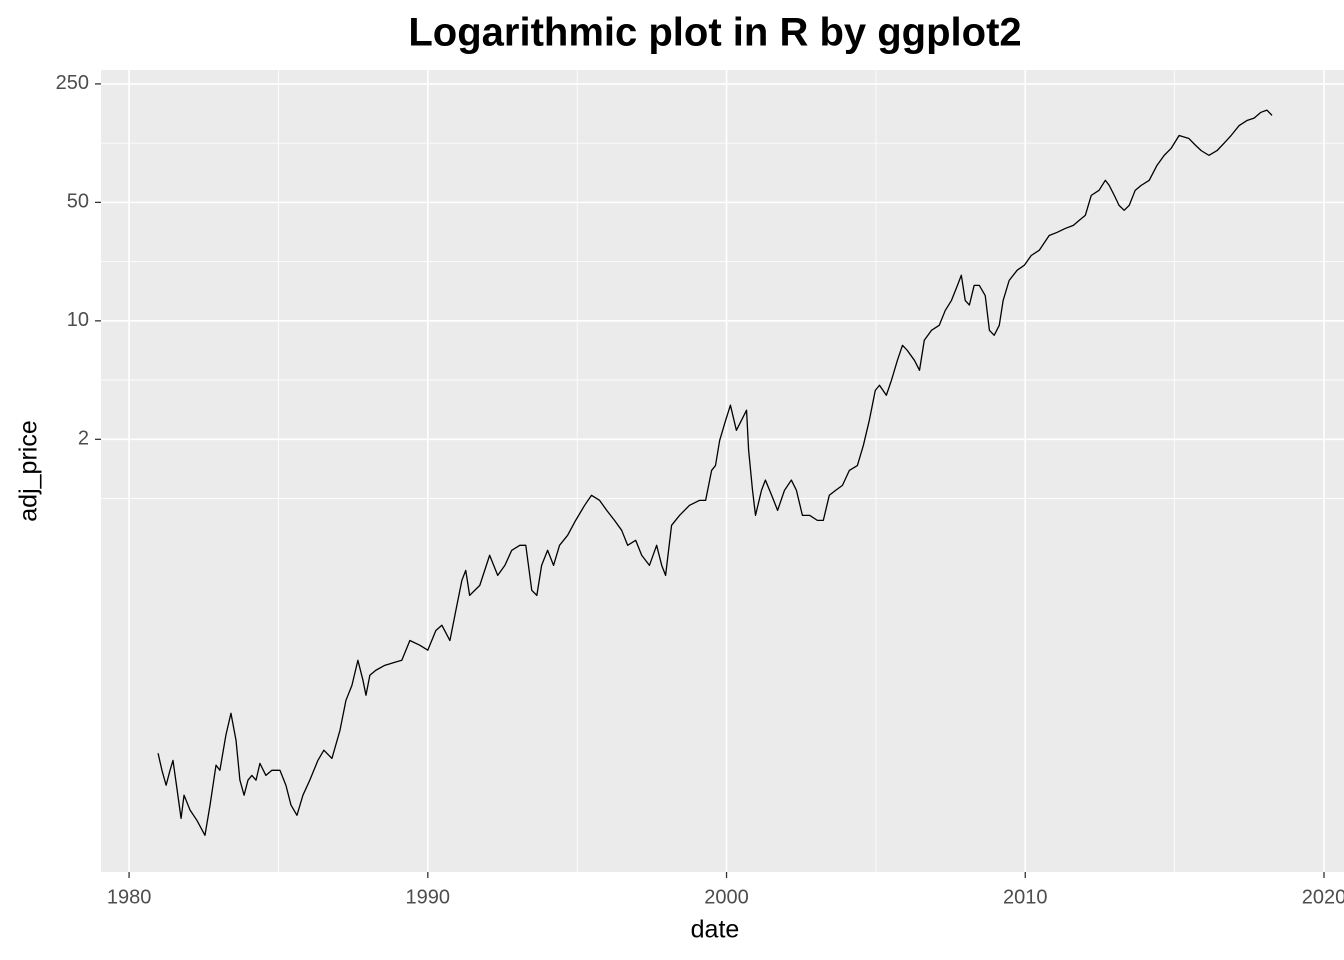  What do you see at coordinates (715, 930) in the screenshot?
I see `x-axis-label: date` at bounding box center [715, 930].